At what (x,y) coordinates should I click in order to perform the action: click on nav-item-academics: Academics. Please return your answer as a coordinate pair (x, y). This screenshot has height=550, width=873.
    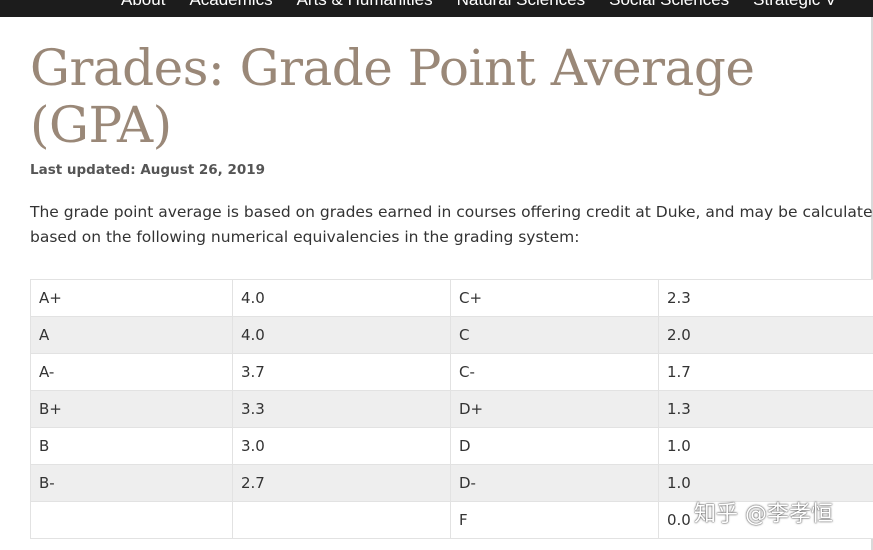
    Looking at the image, I should click on (230, 6).